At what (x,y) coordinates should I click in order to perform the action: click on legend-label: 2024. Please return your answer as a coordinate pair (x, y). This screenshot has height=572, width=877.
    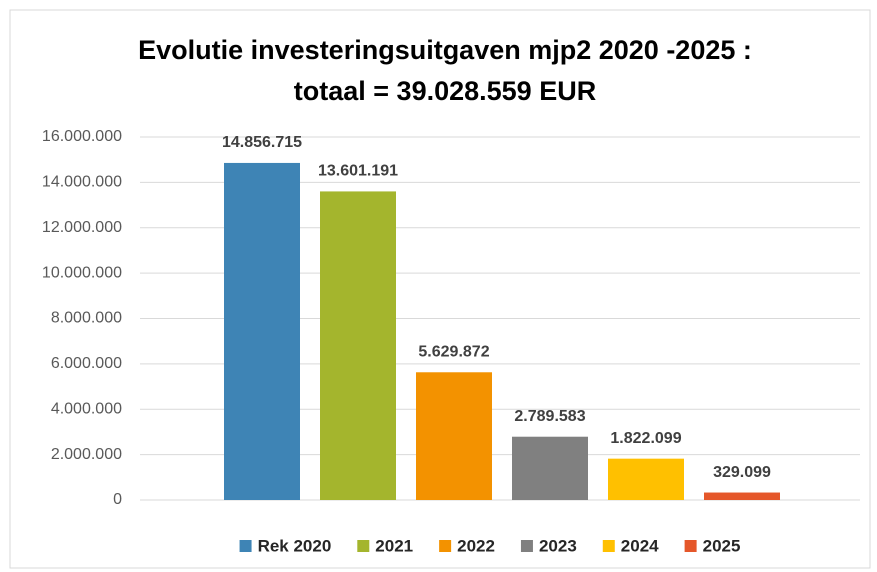
    Looking at the image, I should click on (640, 545).